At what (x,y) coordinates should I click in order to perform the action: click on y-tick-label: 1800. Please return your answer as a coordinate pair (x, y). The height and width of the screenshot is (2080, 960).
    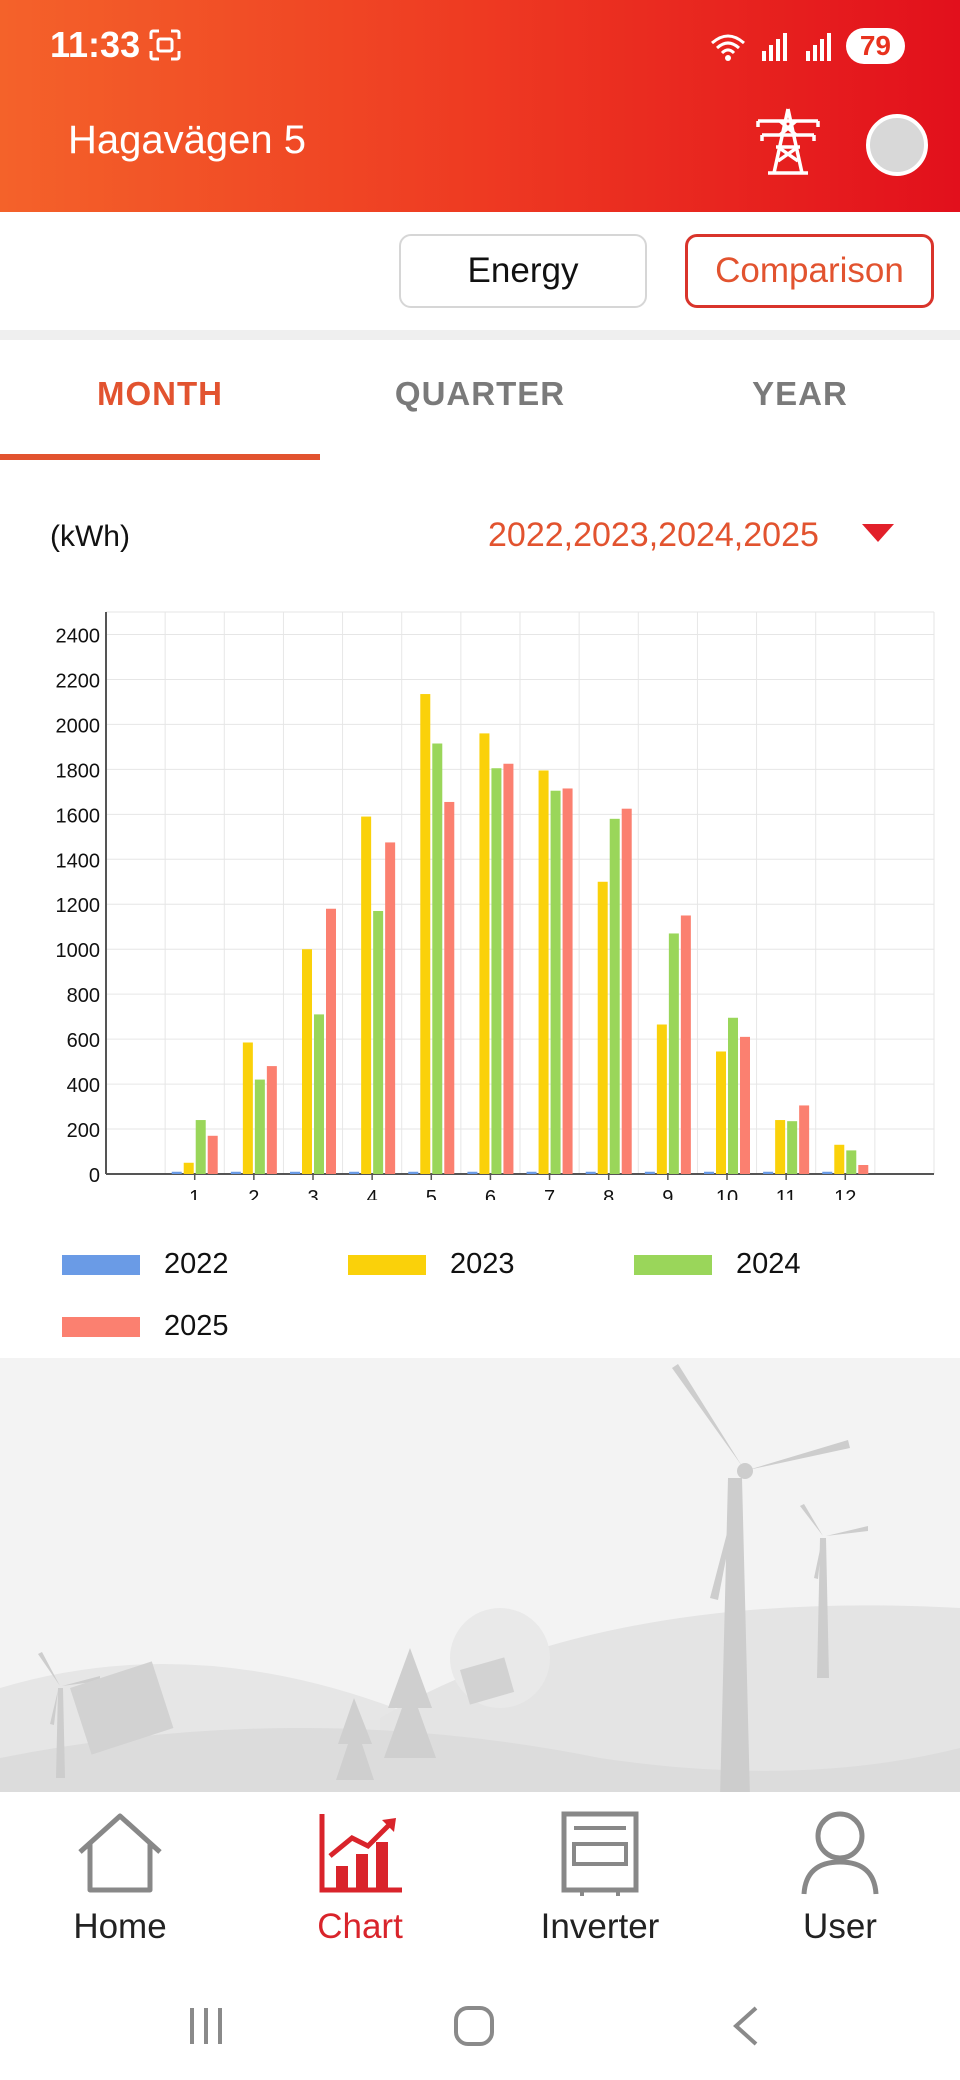
    Looking at the image, I should click on (78, 771).